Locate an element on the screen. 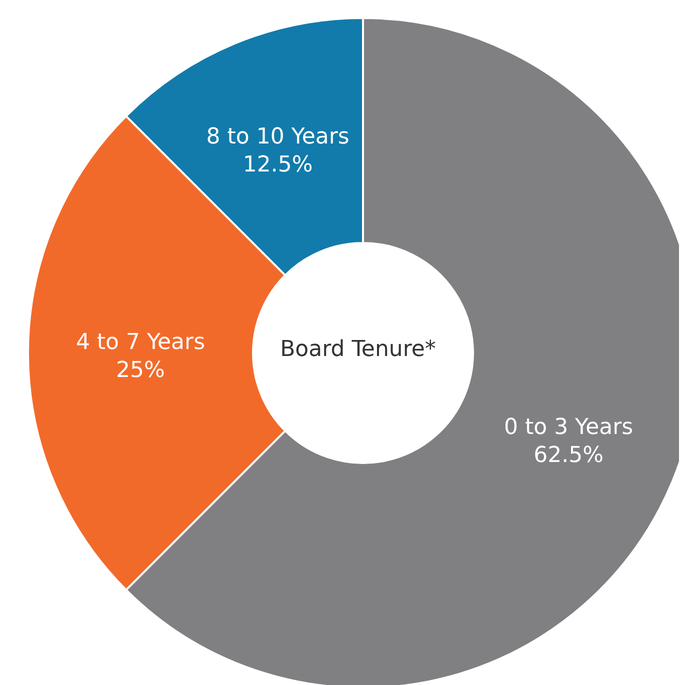 The width and height of the screenshot is (687, 685). data-label: 62.5% is located at coordinates (569, 455).